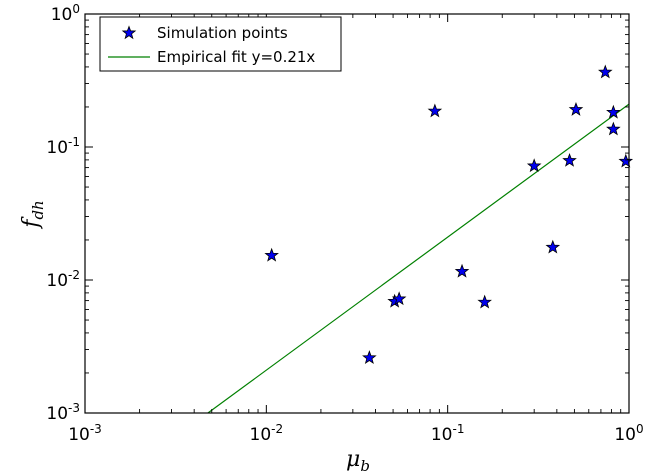 This screenshot has width=648, height=471. Describe the element at coordinates (448, 433) in the screenshot. I see `x-tick-label: 10⁻¹` at that location.